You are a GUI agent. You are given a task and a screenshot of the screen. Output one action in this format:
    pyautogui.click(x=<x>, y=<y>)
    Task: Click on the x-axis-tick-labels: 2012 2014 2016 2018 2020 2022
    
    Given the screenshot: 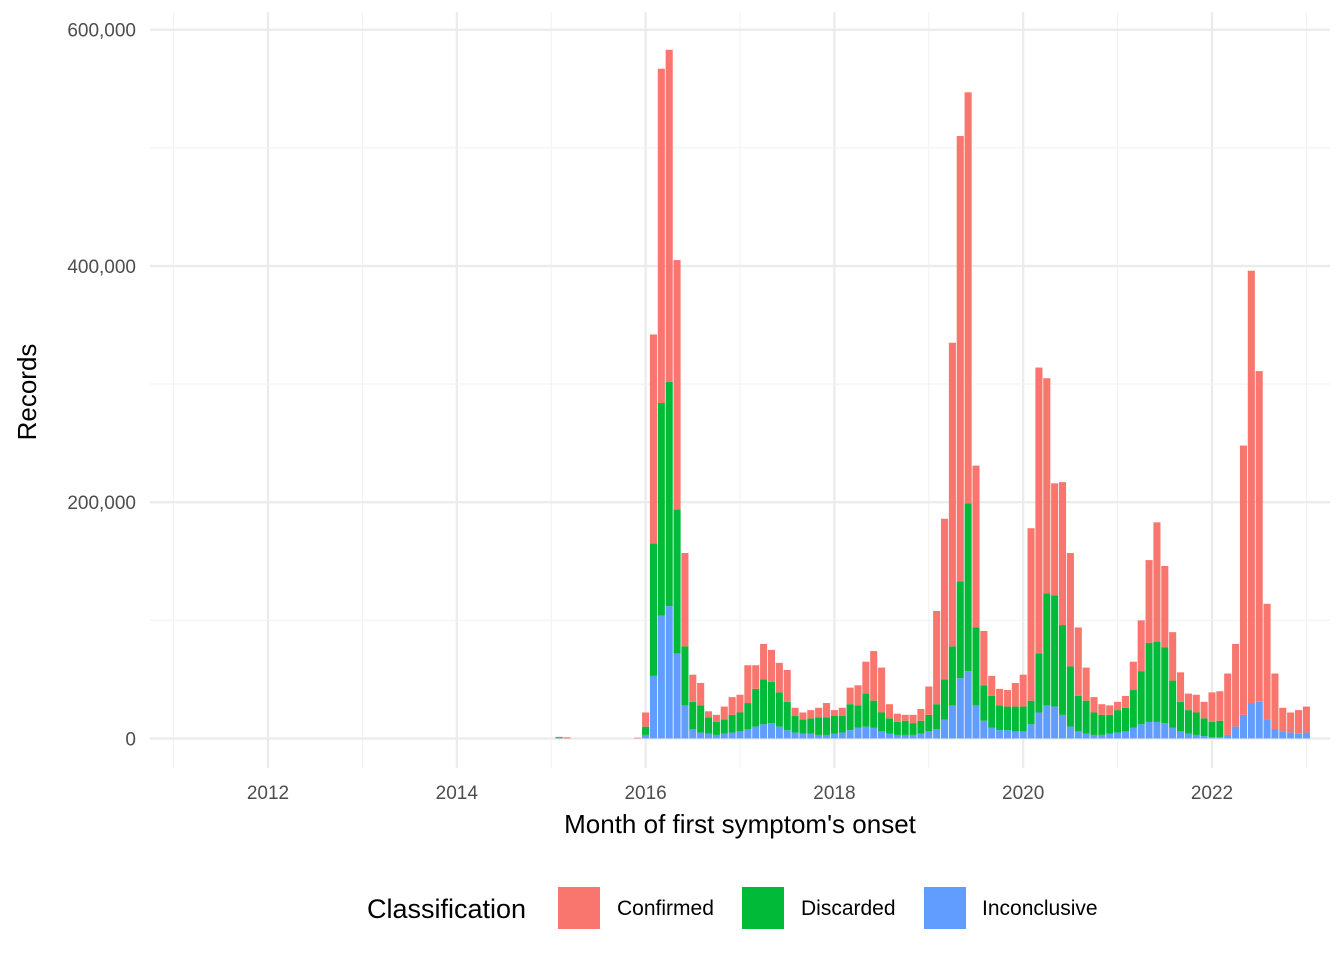 What is the action you would take?
    pyautogui.click(x=740, y=793)
    